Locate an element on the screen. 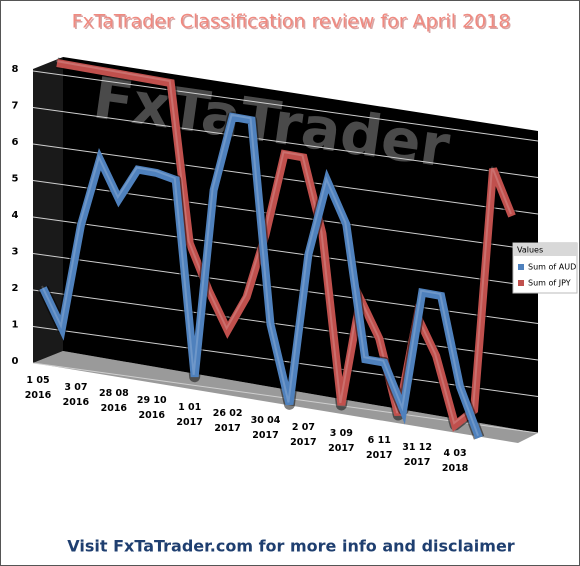  x-tick-label: 3 09 2017 is located at coordinates (341, 441).